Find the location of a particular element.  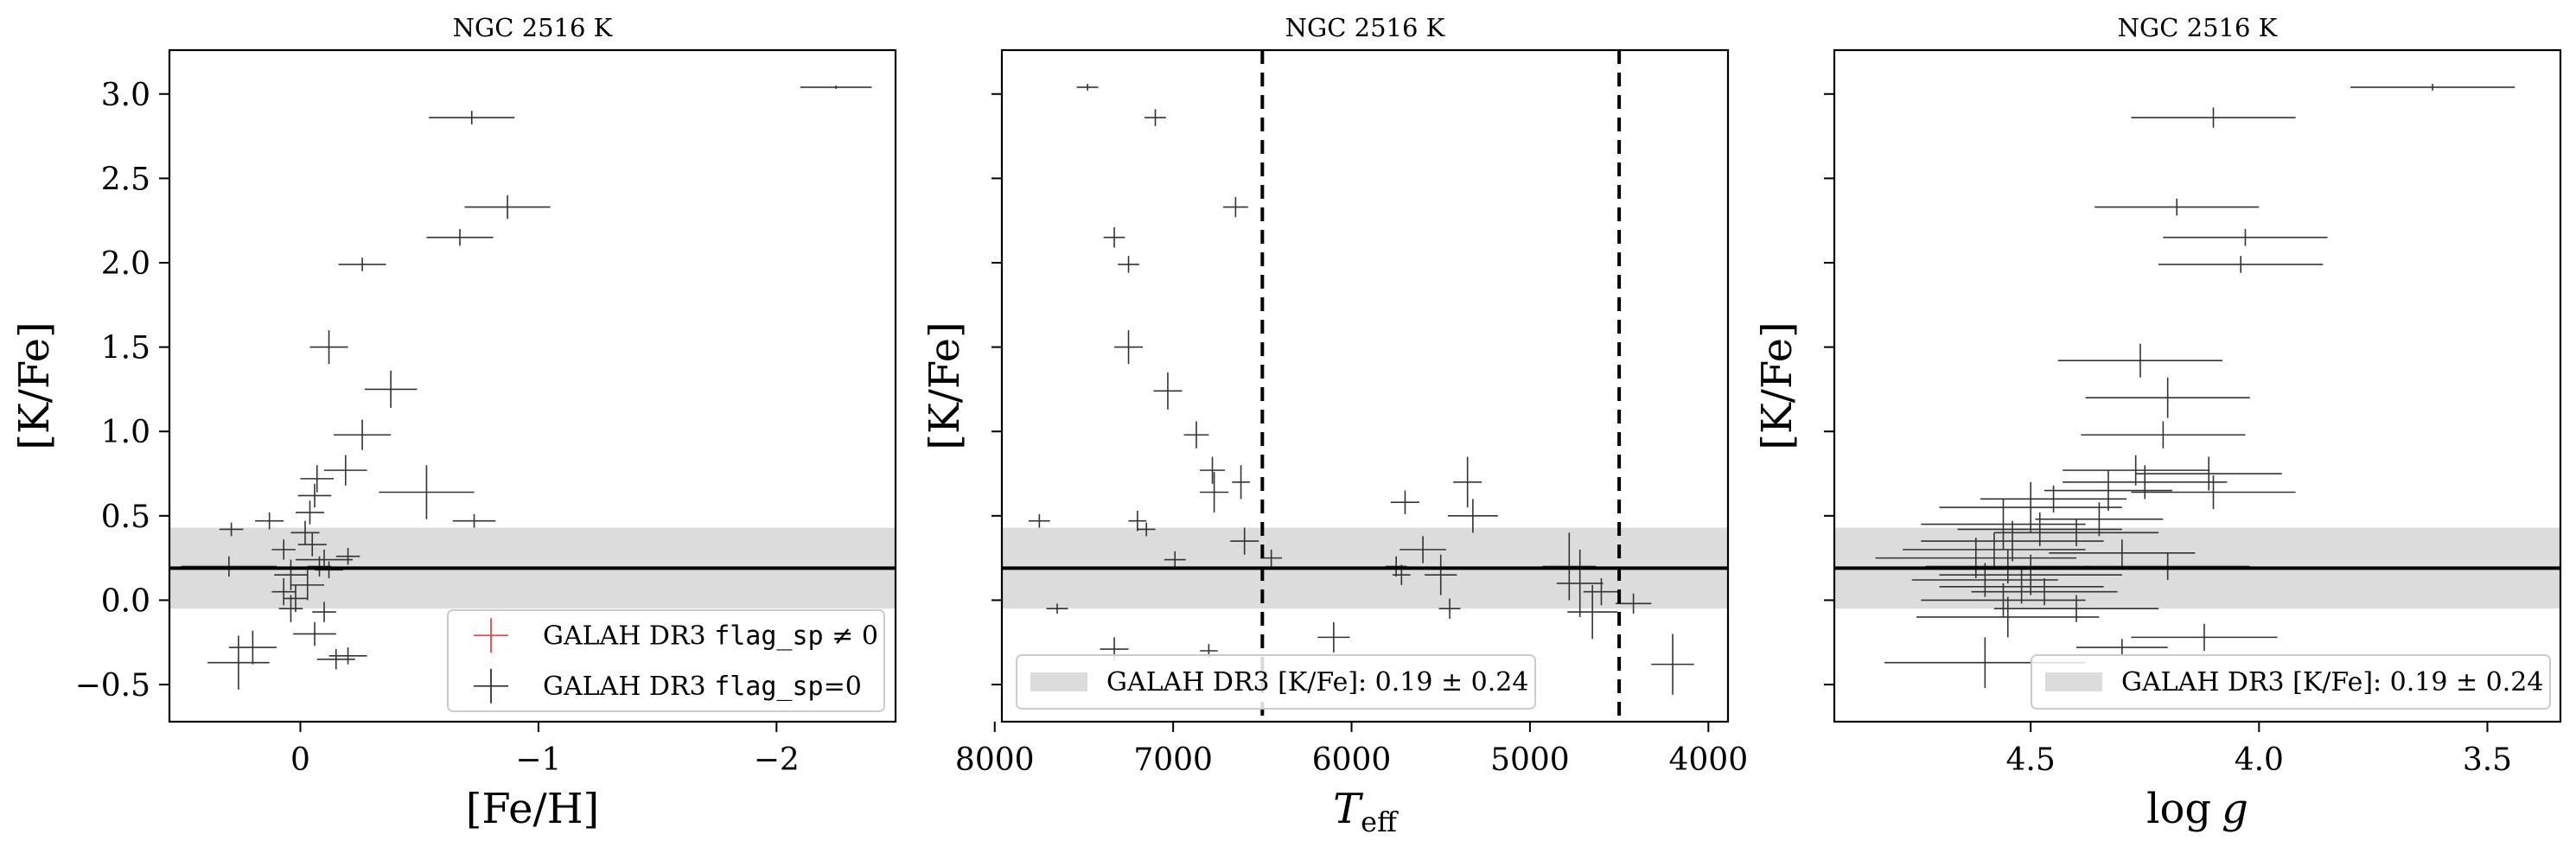

legend-label: GALAH DR3 flag_sp ≠ 0 is located at coordinates (710, 636).